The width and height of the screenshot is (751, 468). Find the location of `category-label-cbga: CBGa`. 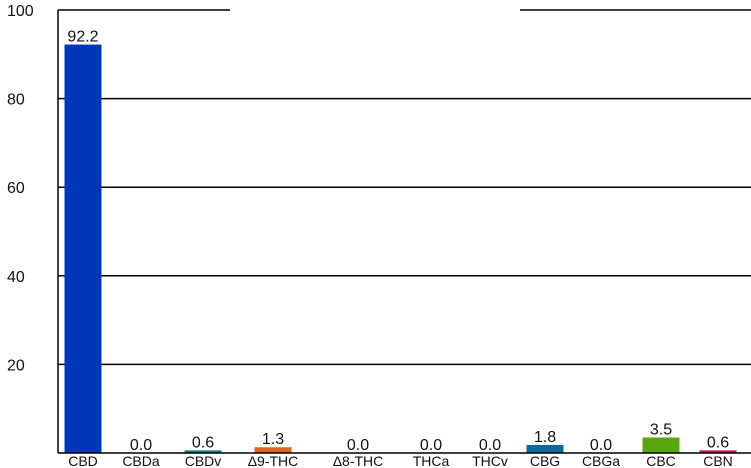

category-label-cbga: CBGa is located at coordinates (601, 460).